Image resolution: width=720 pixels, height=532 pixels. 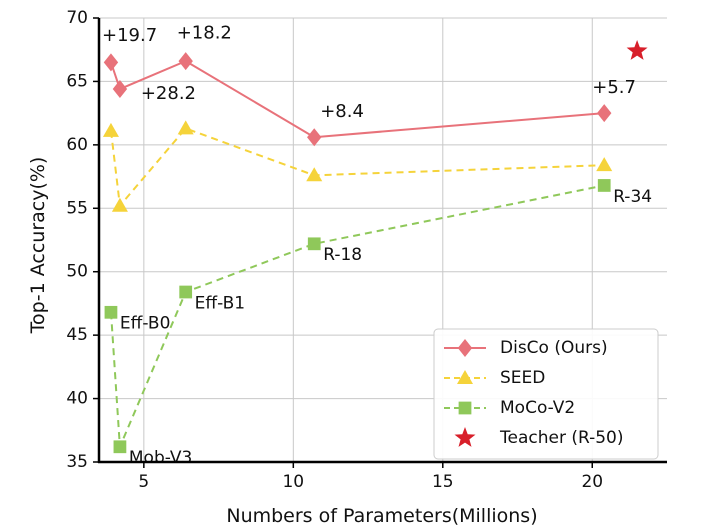 What do you see at coordinates (342, 111) in the screenshot?
I see `gain-annotation: +8.4` at bounding box center [342, 111].